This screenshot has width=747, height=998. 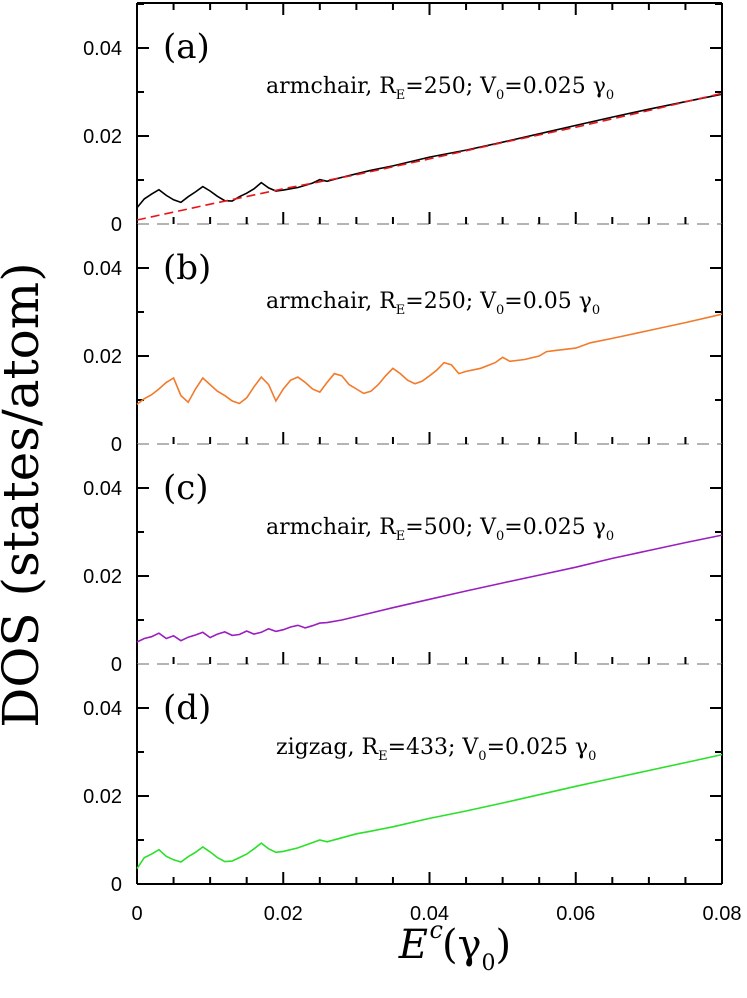 What do you see at coordinates (283, 914) in the screenshot?
I see `x-tick-label: 0.02` at bounding box center [283, 914].